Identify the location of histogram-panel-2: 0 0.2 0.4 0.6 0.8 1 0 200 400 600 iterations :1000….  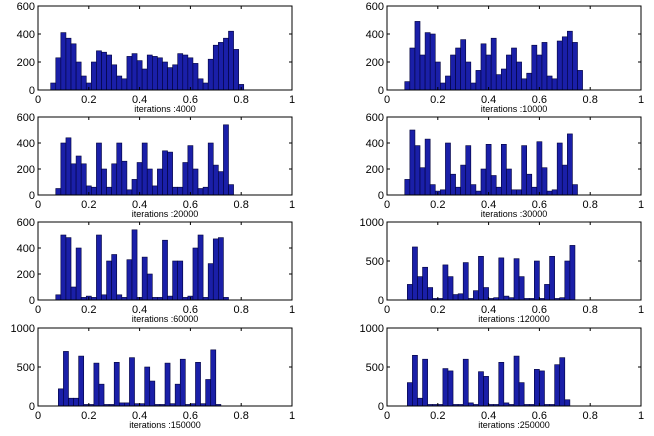
(505, 57).